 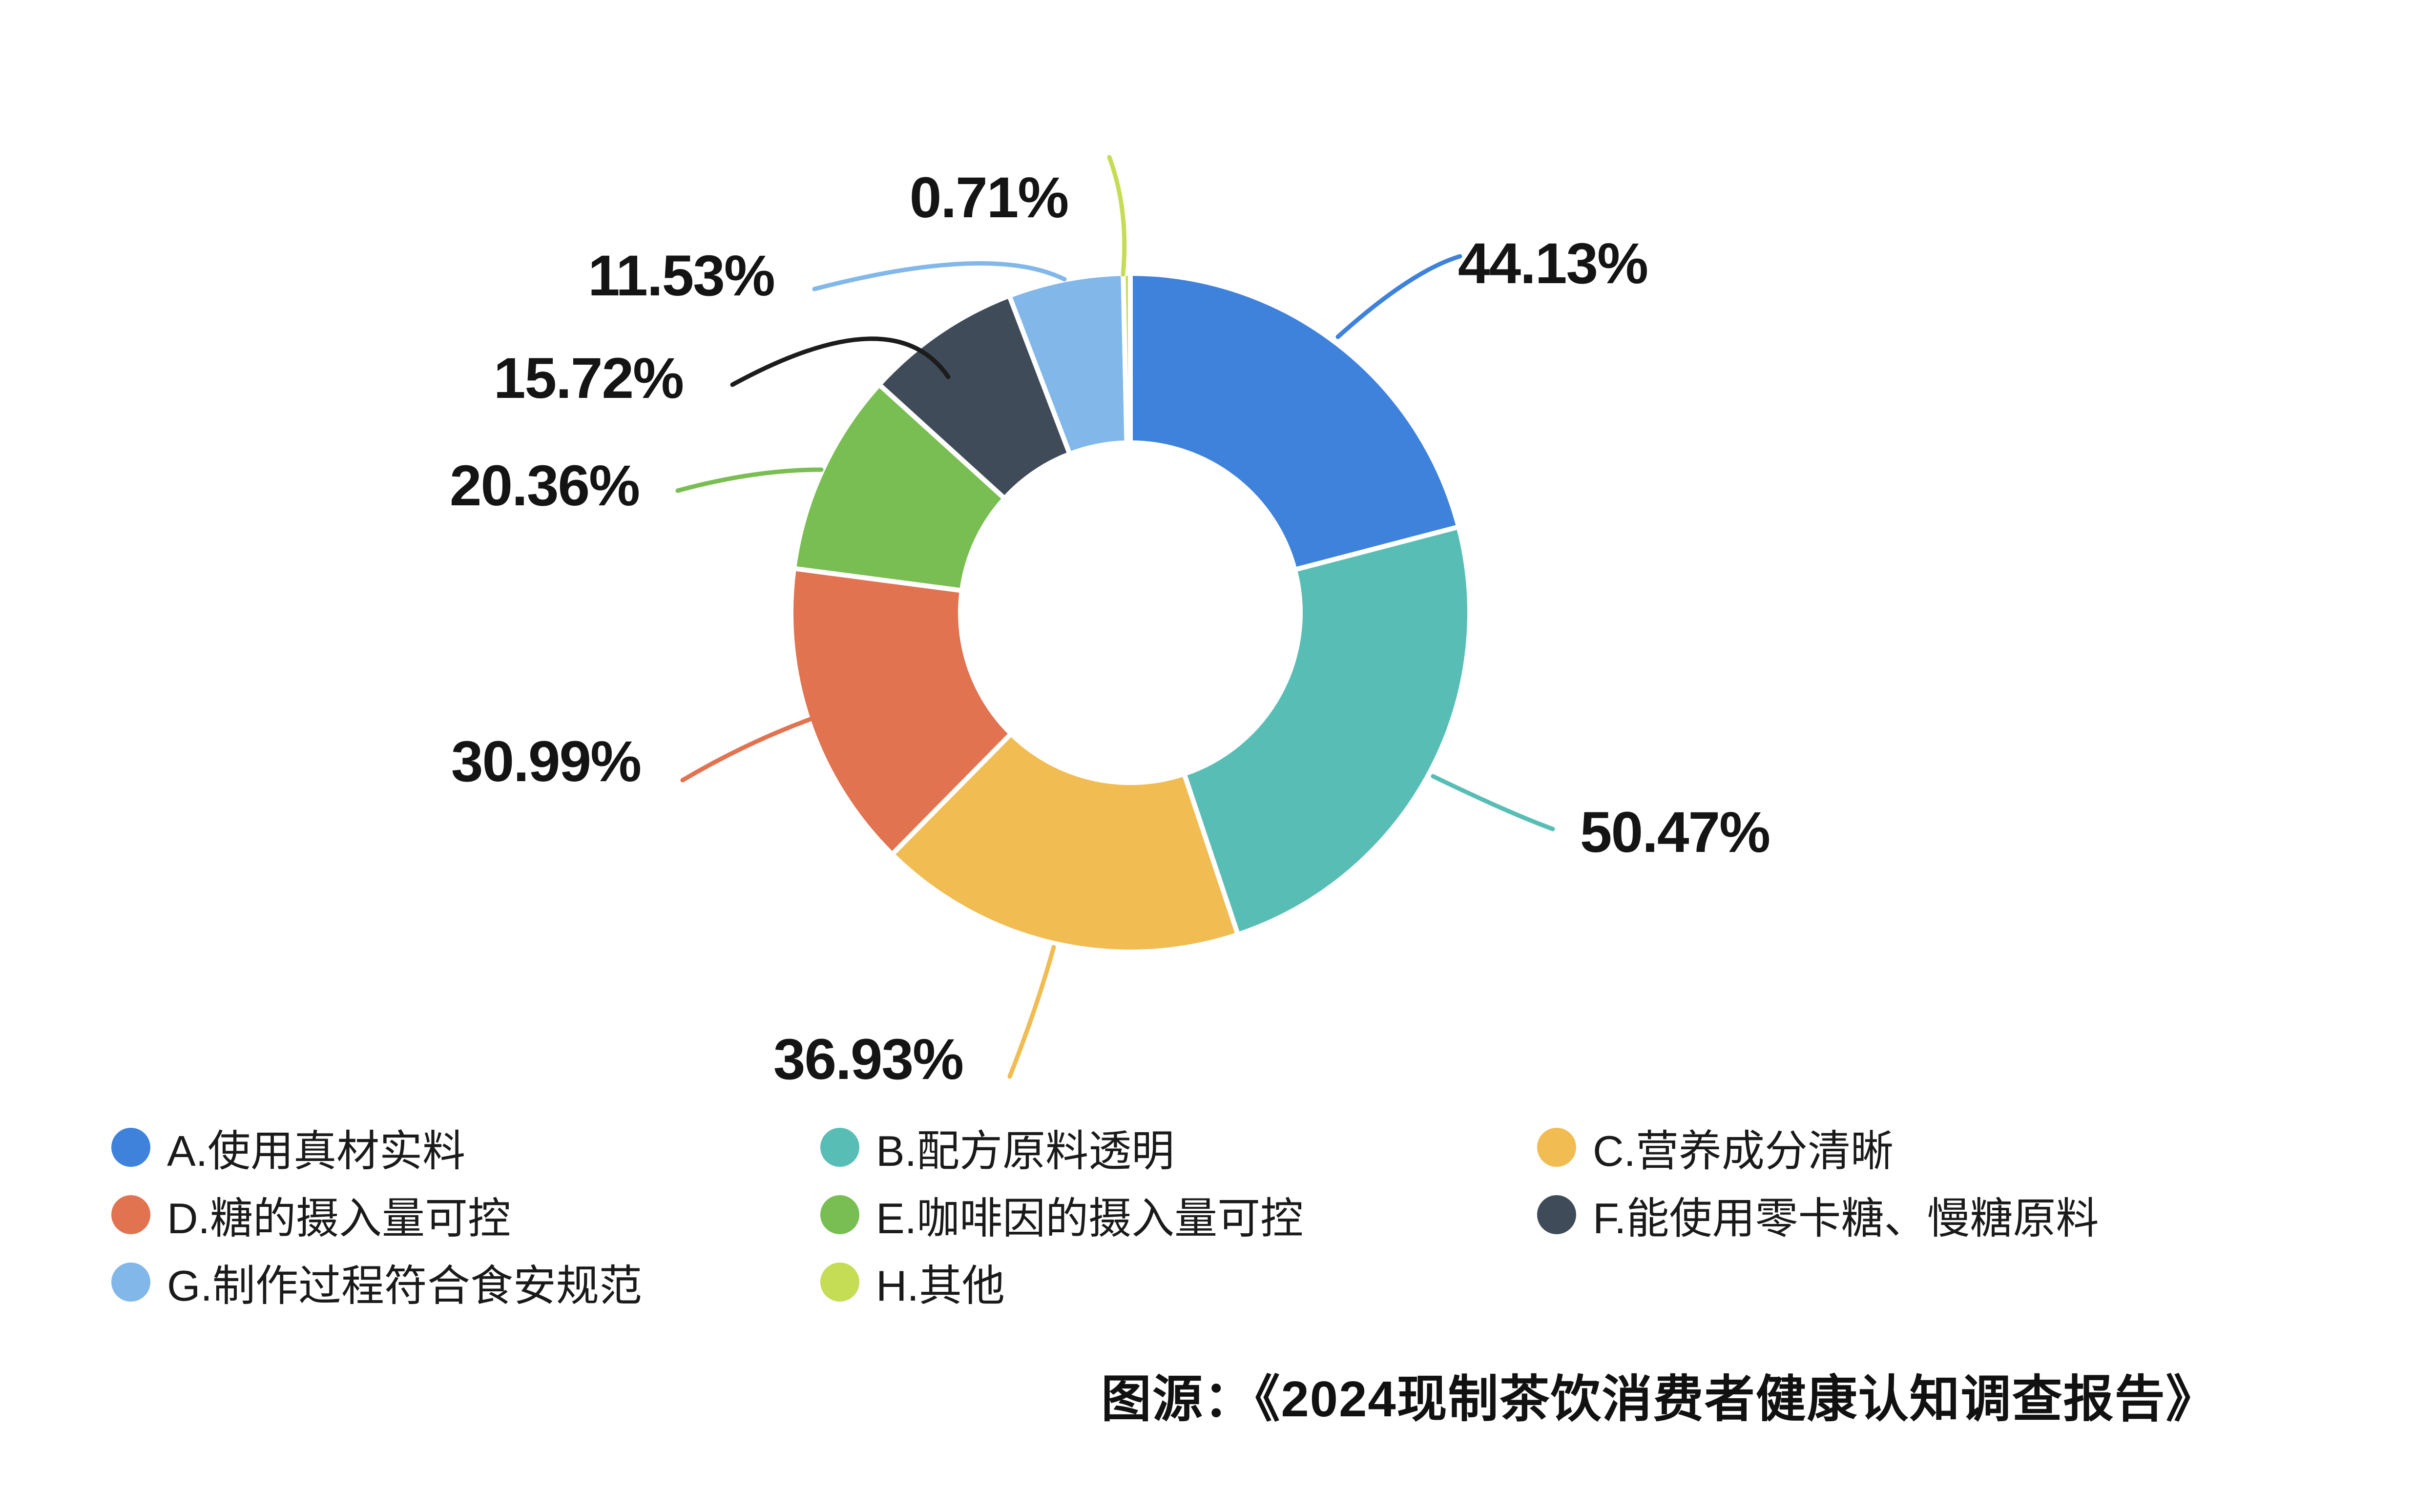 What do you see at coordinates (1398, 296) in the screenshot?
I see `leader-line-a` at bounding box center [1398, 296].